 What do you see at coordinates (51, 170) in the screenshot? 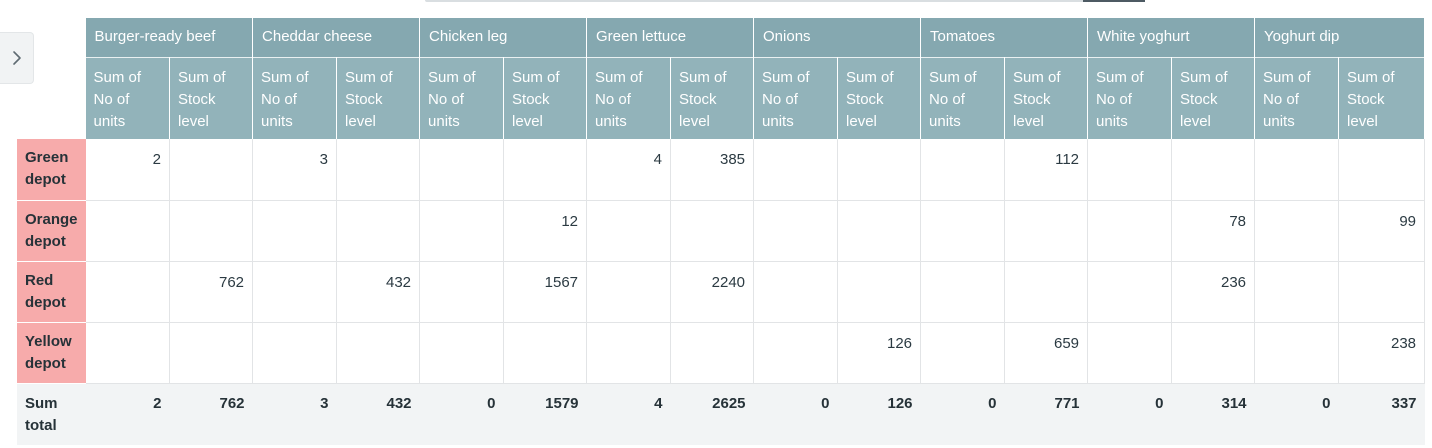
I see `row-label: Green depot` at bounding box center [51, 170].